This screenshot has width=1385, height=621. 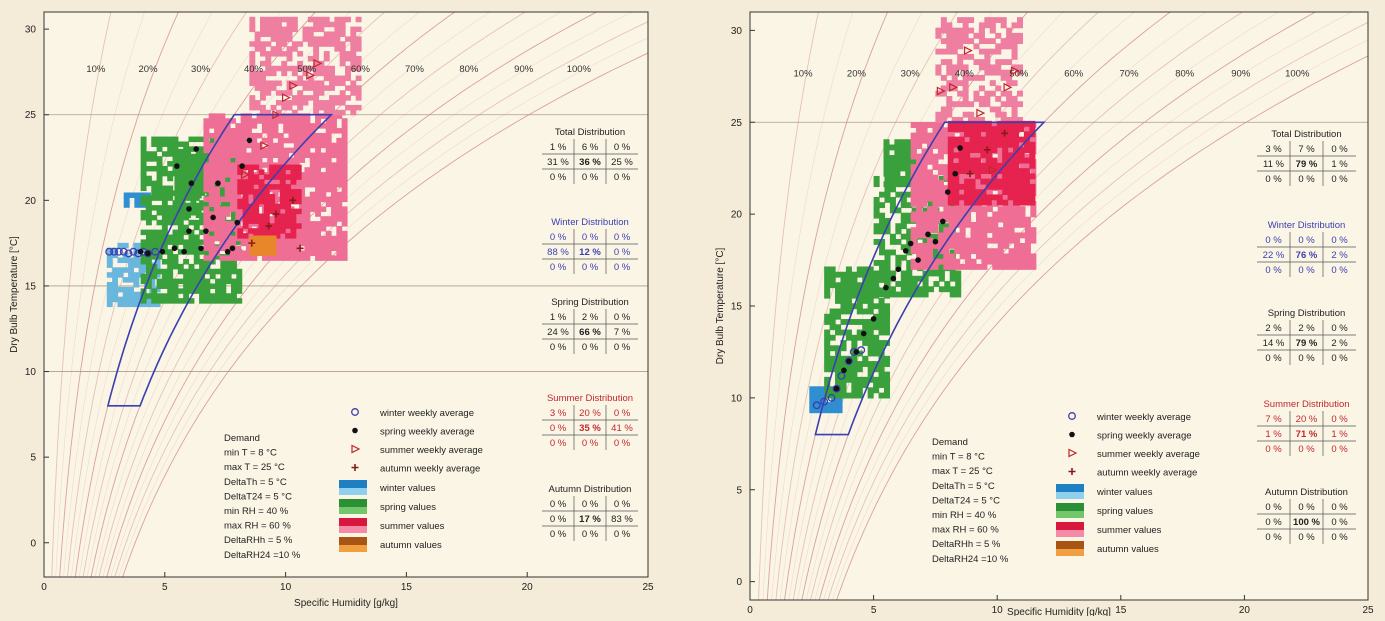 What do you see at coordinates (1185, 73) in the screenshot?
I see `rh-label: 80%` at bounding box center [1185, 73].